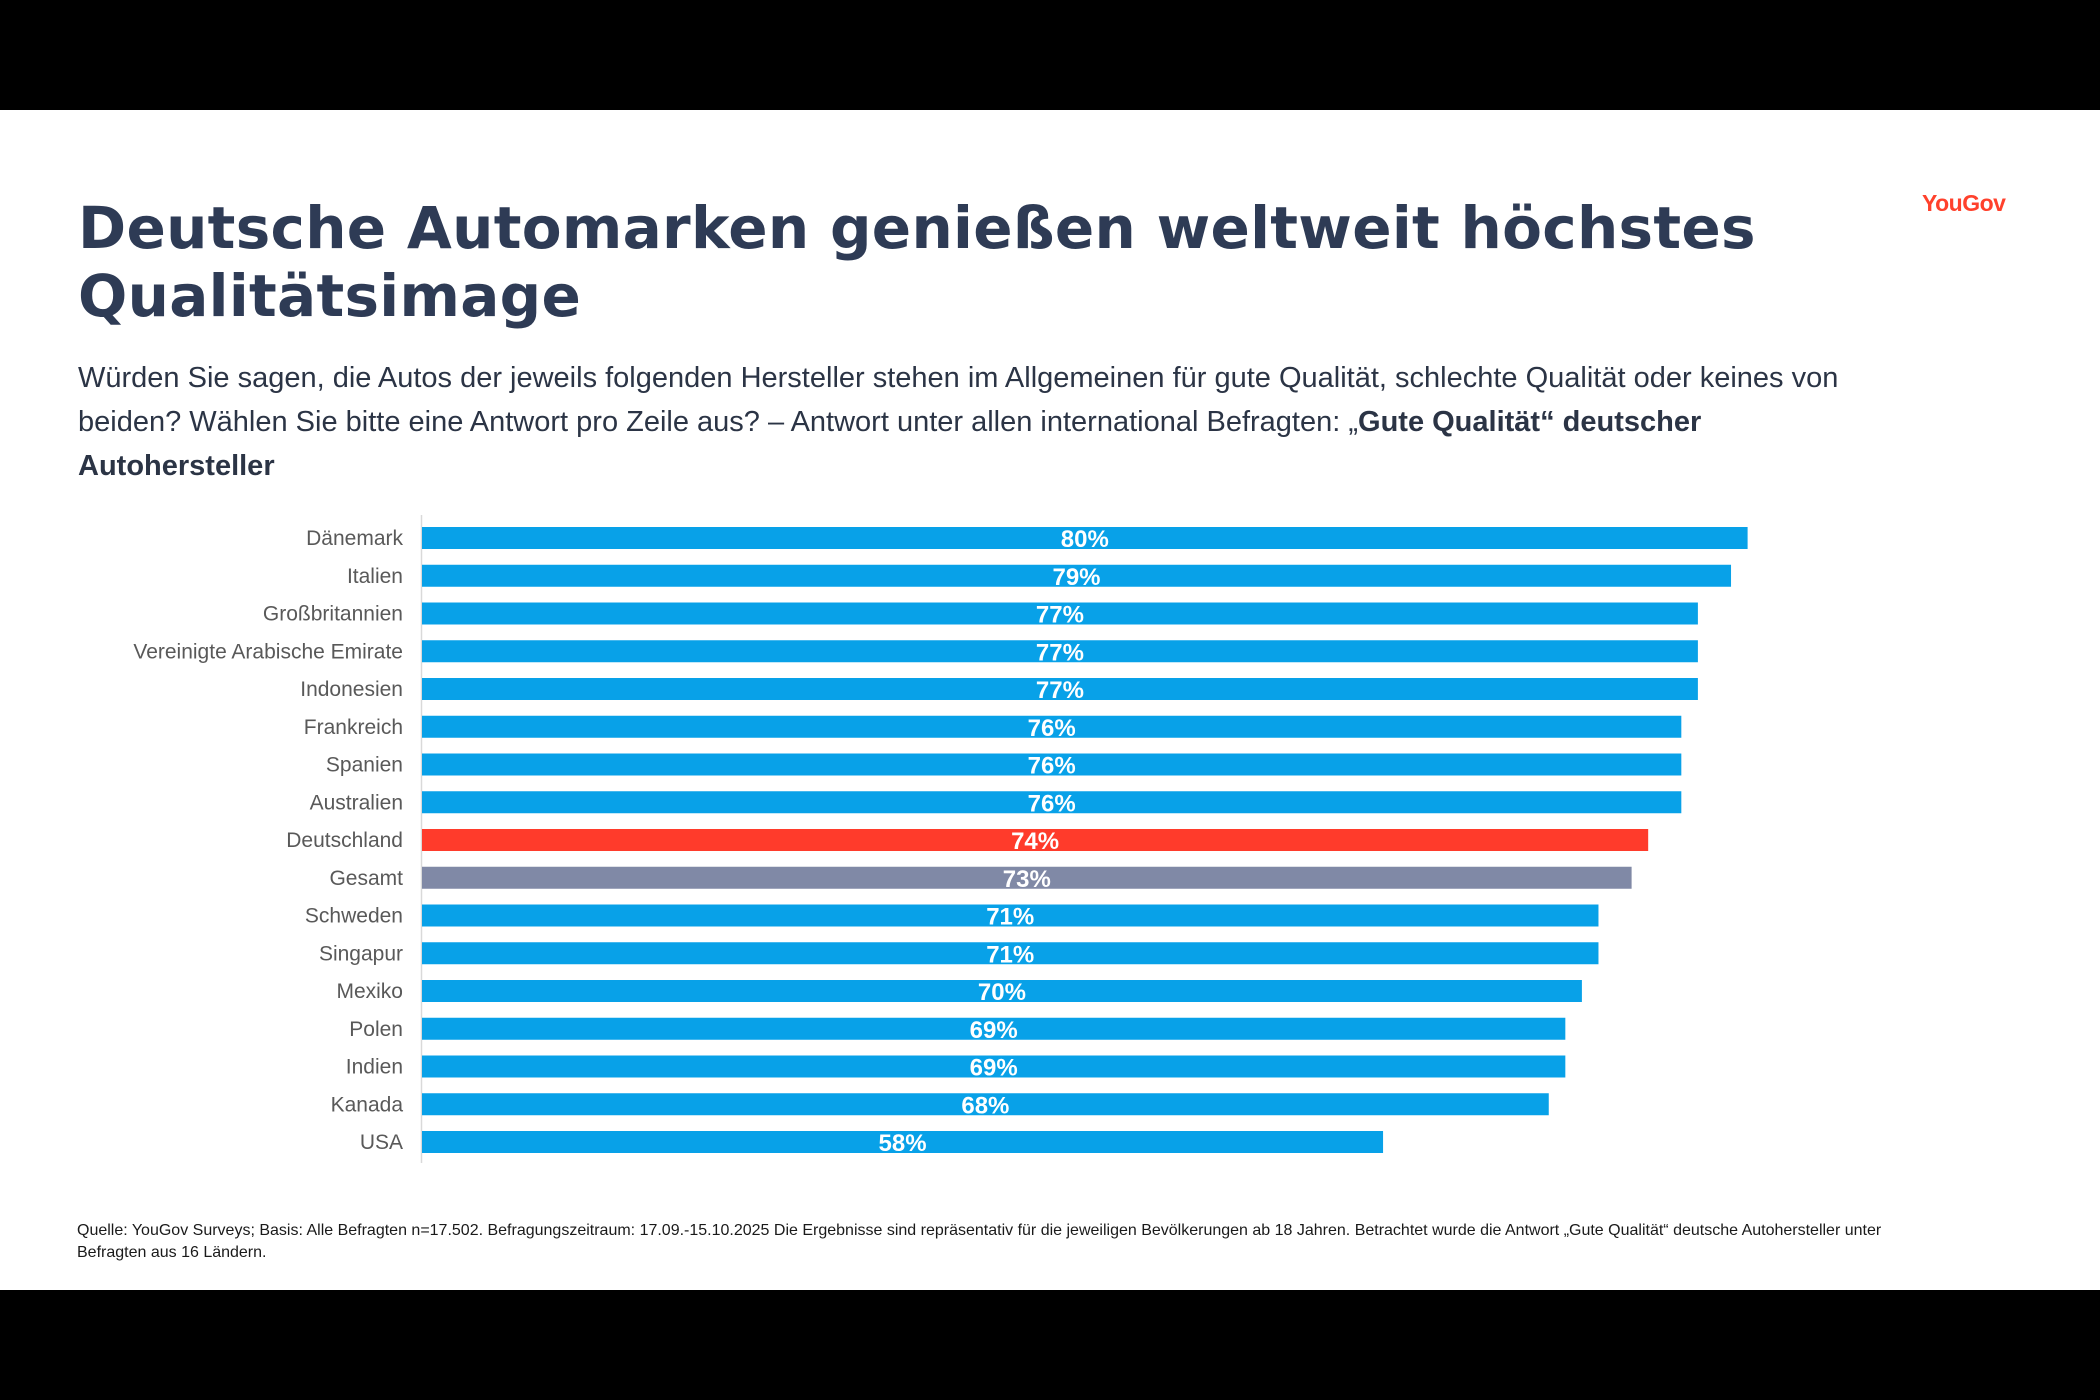  Describe the element at coordinates (376, 1029) in the screenshot. I see `category-label: Polen` at that location.